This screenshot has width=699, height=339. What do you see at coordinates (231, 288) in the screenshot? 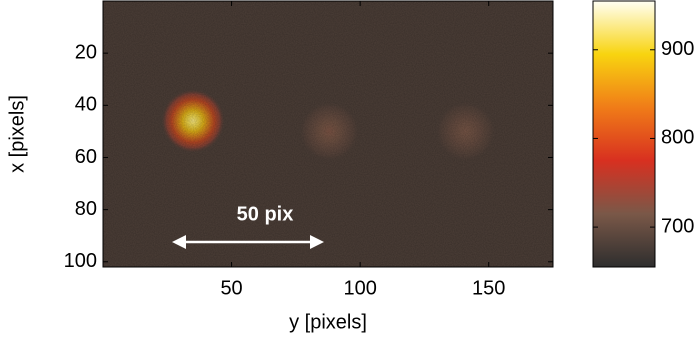
I see `x-tick-label: 50` at bounding box center [231, 288].